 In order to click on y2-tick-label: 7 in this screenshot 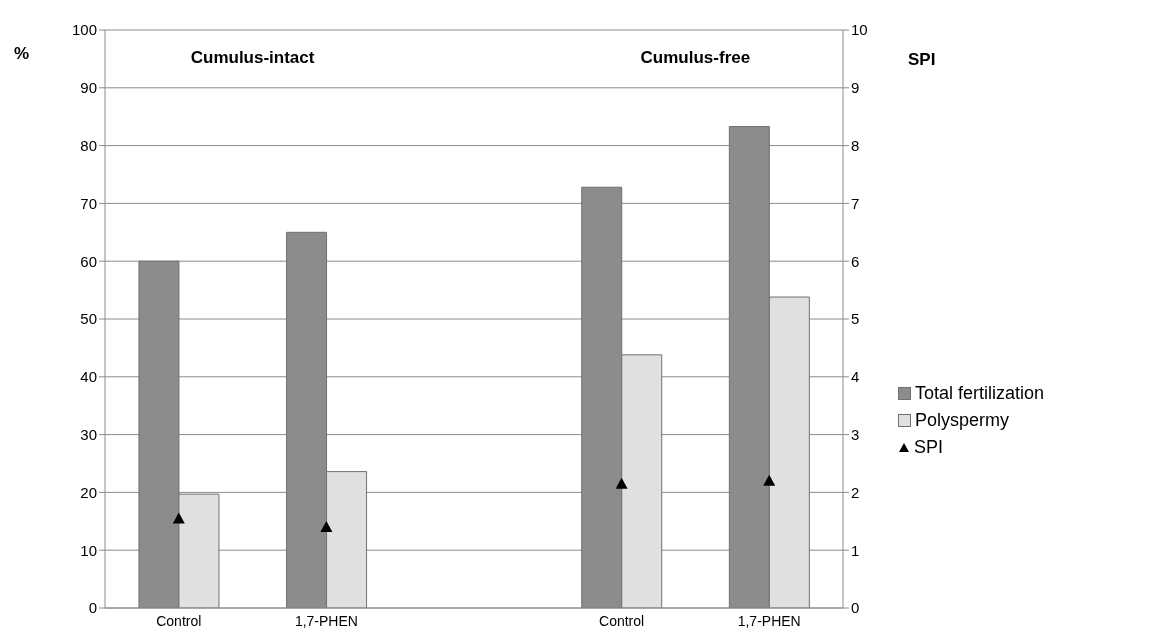, I will do `click(855, 203)`.